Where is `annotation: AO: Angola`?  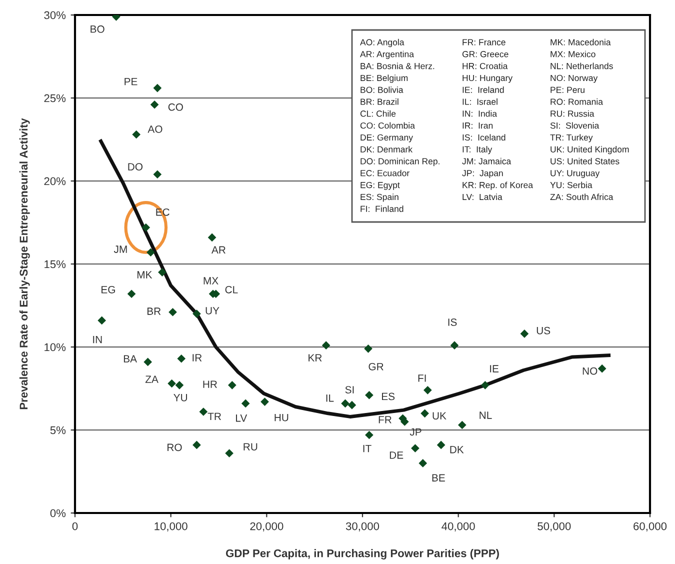 annotation: AO: Angola is located at coordinates (382, 43).